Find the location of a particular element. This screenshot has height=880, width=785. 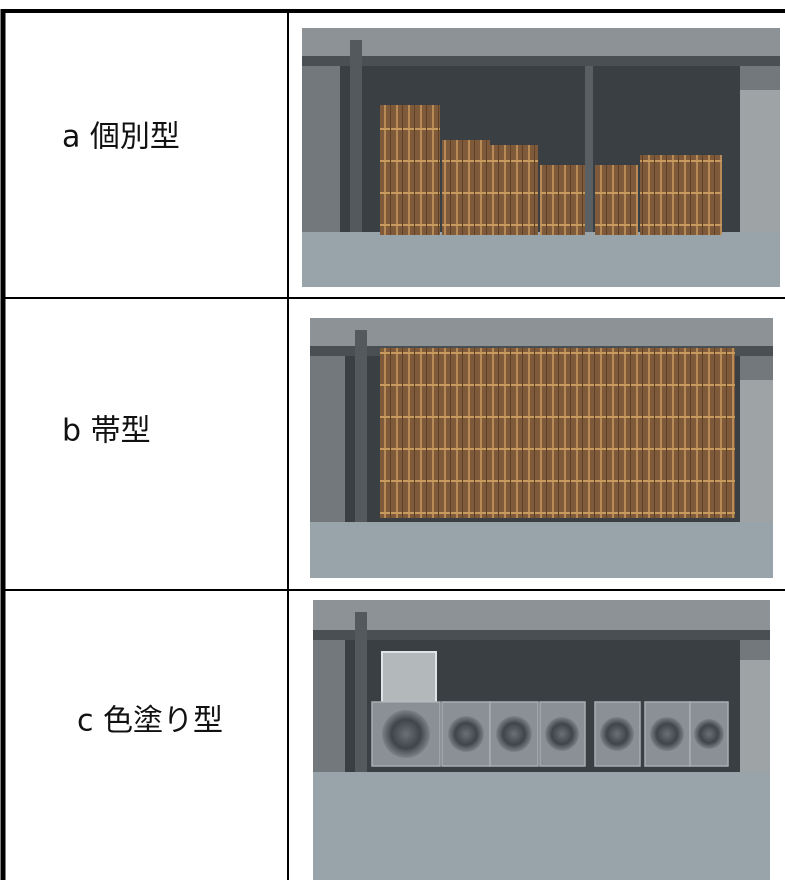

row-label: c 色塗り型 is located at coordinates (150, 721).